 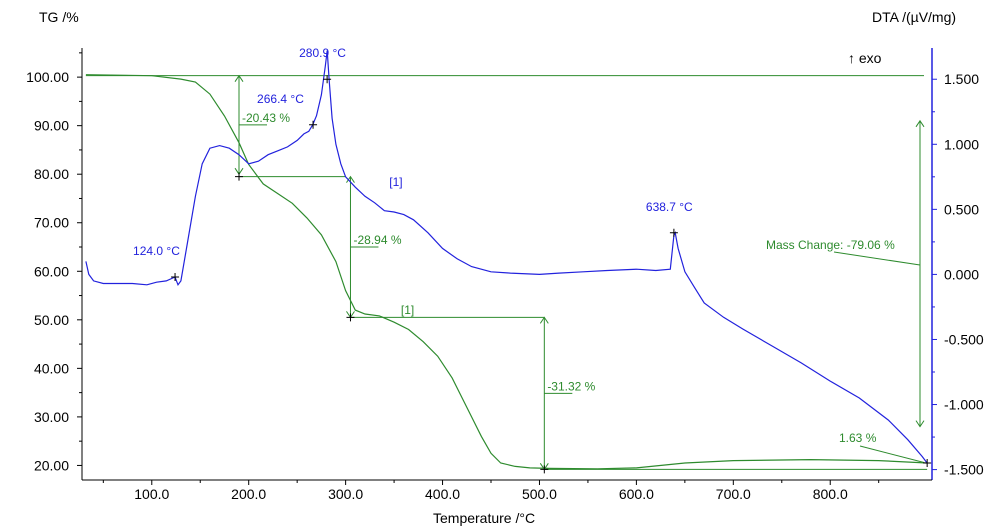 I want to click on x-tick-label: 200.0, so click(x=248, y=494).